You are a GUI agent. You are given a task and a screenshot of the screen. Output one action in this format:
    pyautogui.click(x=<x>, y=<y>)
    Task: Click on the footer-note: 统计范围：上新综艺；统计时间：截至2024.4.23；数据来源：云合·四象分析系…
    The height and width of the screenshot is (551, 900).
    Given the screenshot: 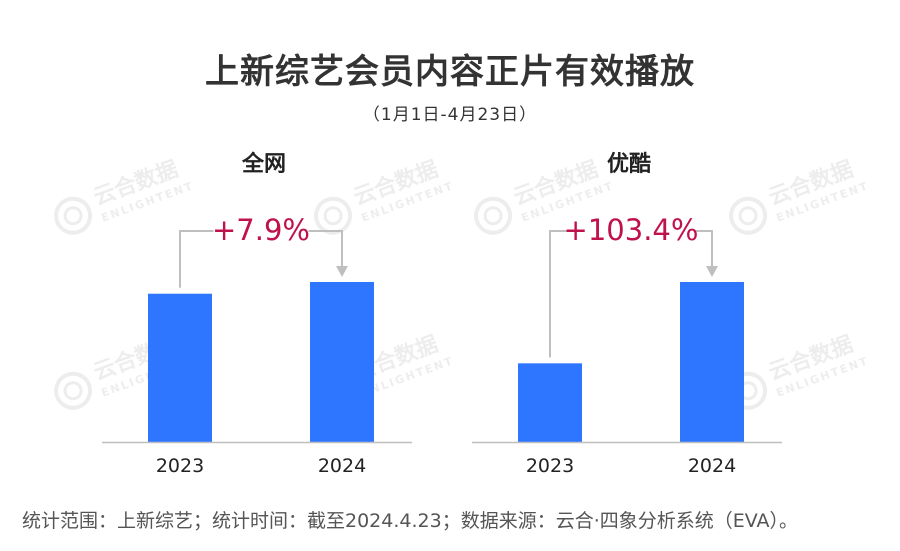 What is the action you would take?
    pyautogui.click(x=410, y=521)
    